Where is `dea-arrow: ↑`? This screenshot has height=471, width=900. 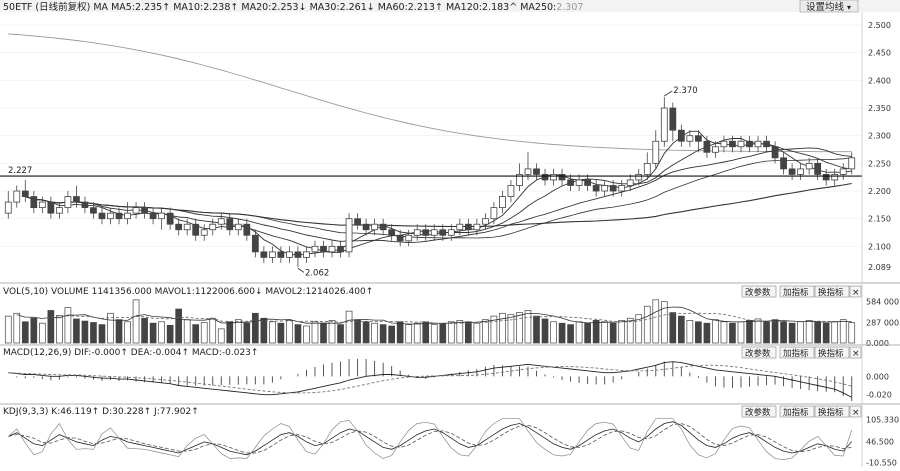
dea-arrow: ↑ is located at coordinates (185, 353).